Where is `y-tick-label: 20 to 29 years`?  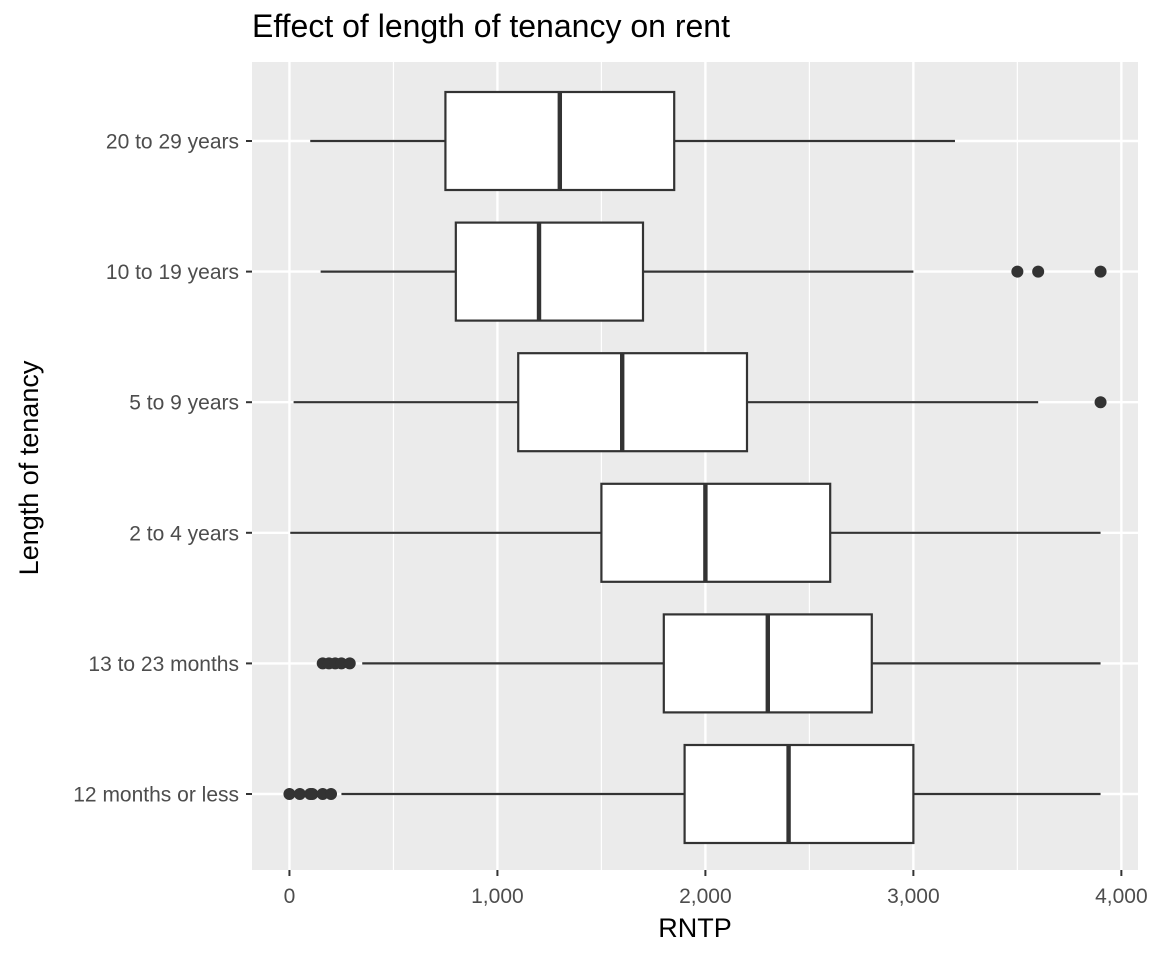 y-tick-label: 20 to 29 years is located at coordinates (172, 142).